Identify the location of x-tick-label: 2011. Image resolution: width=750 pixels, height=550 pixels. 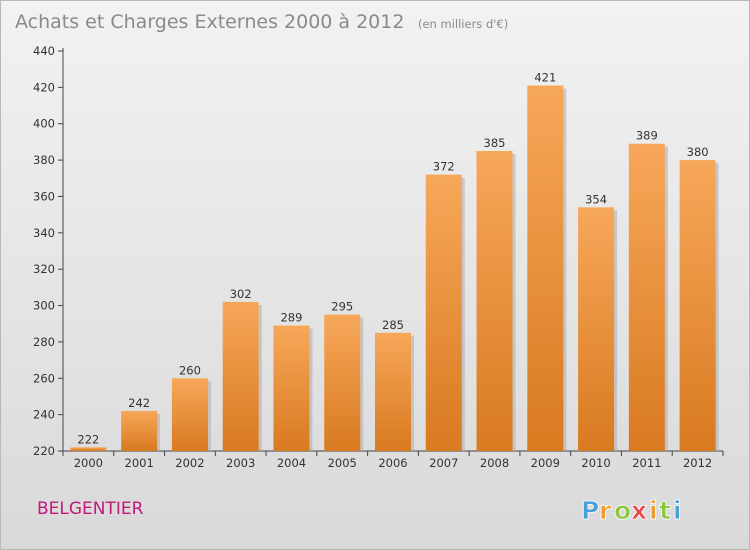
(646, 463).